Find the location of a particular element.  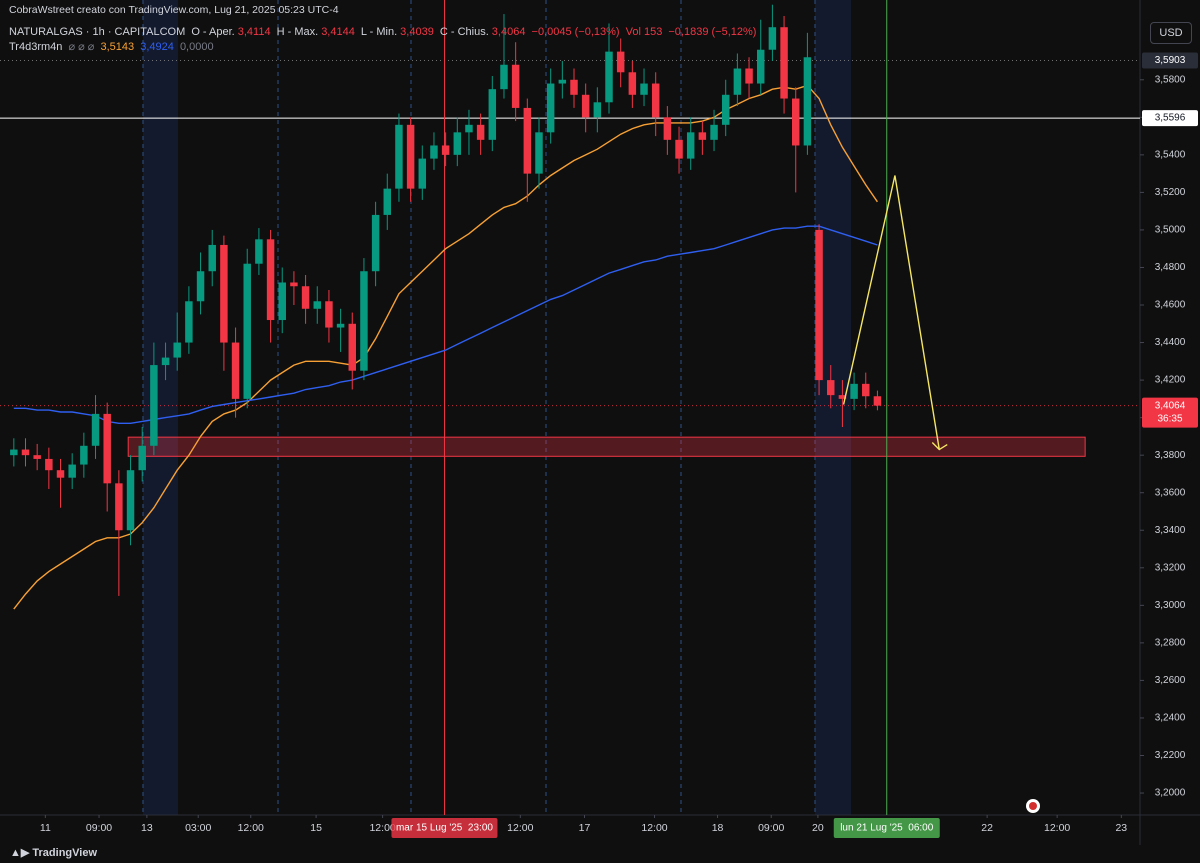

y-tick-label: 3,5000 is located at coordinates (1170, 230).